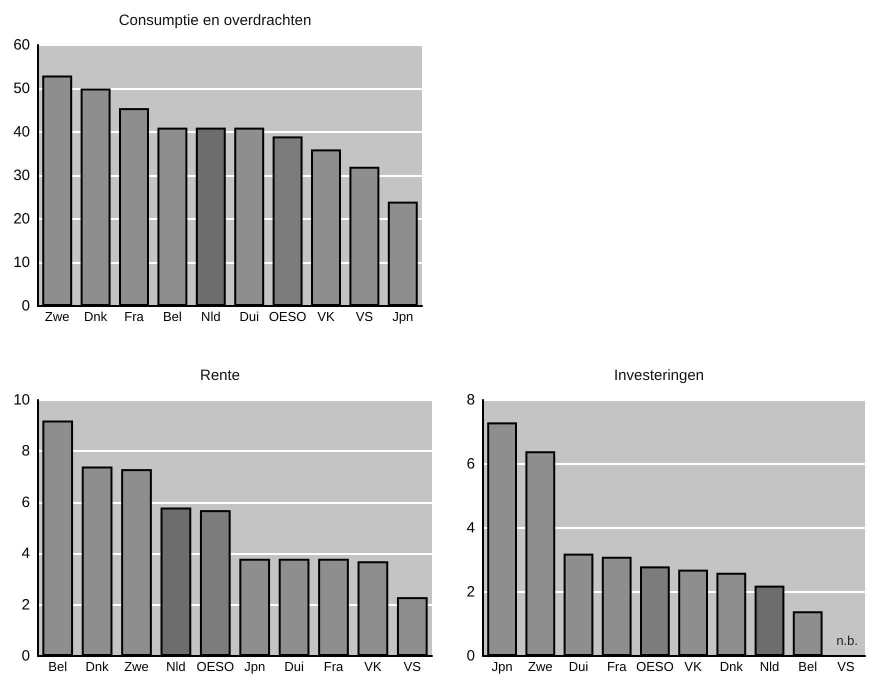 The image size is (873, 680). I want to click on y-tick-label: 40, so click(21, 132).